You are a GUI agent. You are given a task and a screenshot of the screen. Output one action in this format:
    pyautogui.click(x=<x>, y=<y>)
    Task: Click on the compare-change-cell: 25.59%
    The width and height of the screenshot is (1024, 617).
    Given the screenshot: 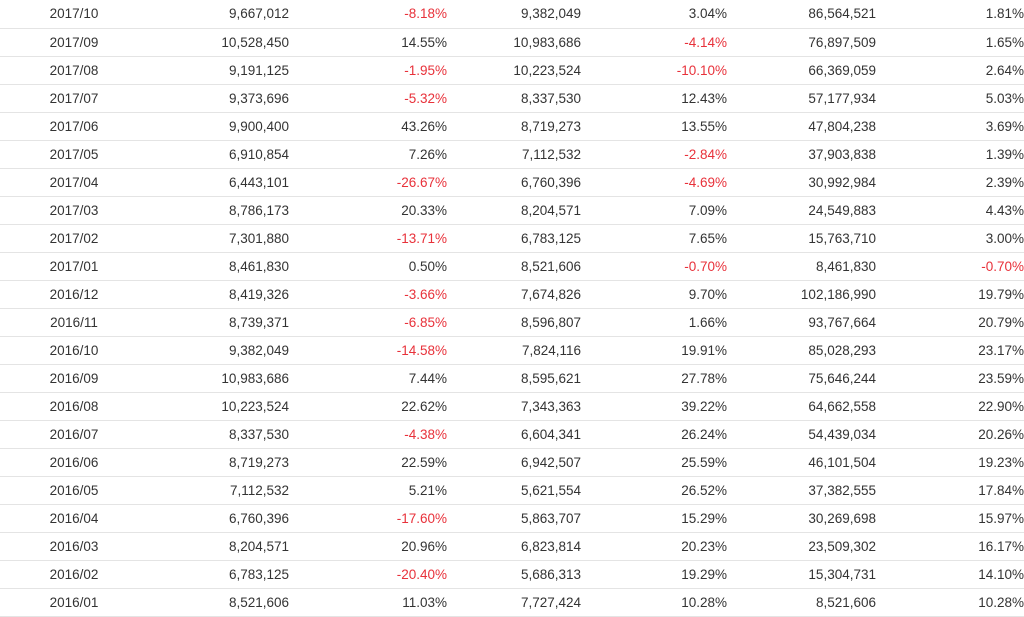 What is the action you would take?
    pyautogui.click(x=654, y=462)
    